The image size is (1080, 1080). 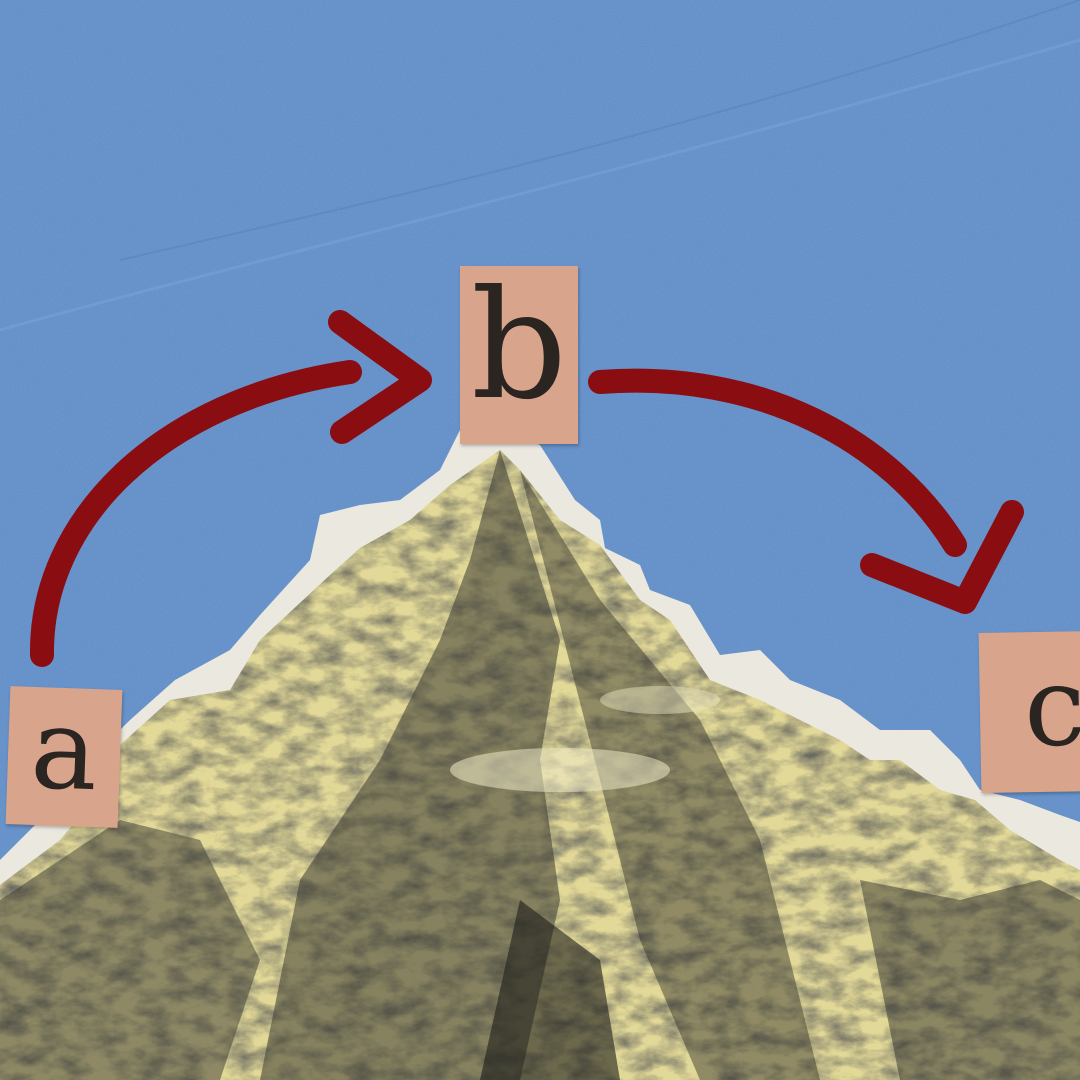 I want to click on arrow-a-to-b-icon, so click(x=230, y=488).